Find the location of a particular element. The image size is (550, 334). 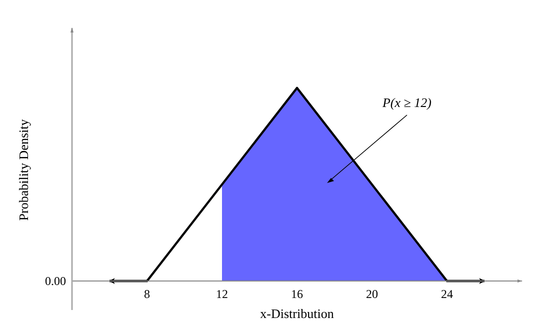

x-tick-label: 20 is located at coordinates (372, 294).